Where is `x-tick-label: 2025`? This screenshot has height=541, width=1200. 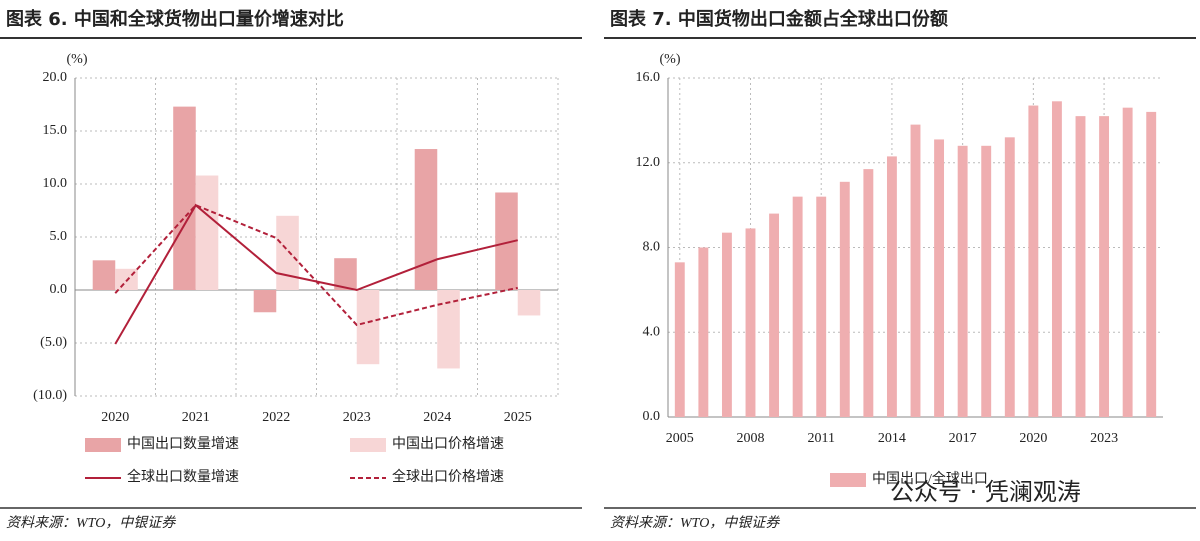
x-tick-label: 2025 is located at coordinates (518, 417).